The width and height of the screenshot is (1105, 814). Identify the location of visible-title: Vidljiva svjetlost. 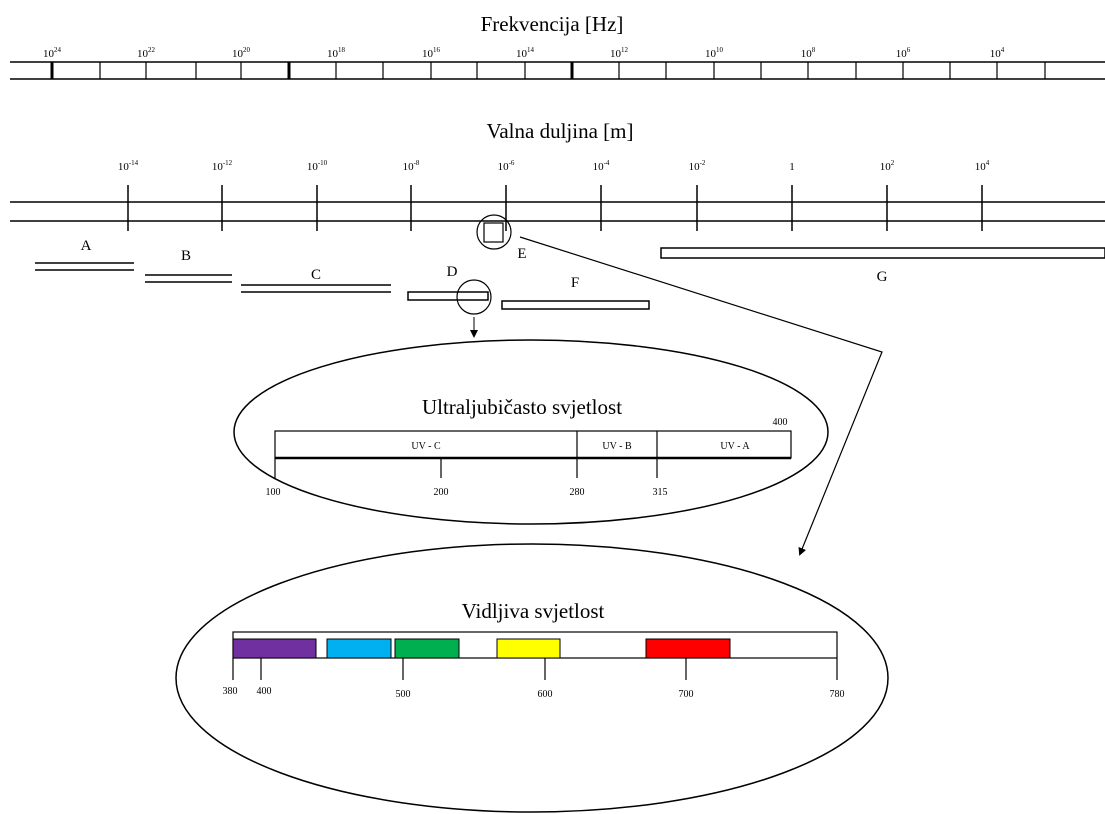
(533, 611).